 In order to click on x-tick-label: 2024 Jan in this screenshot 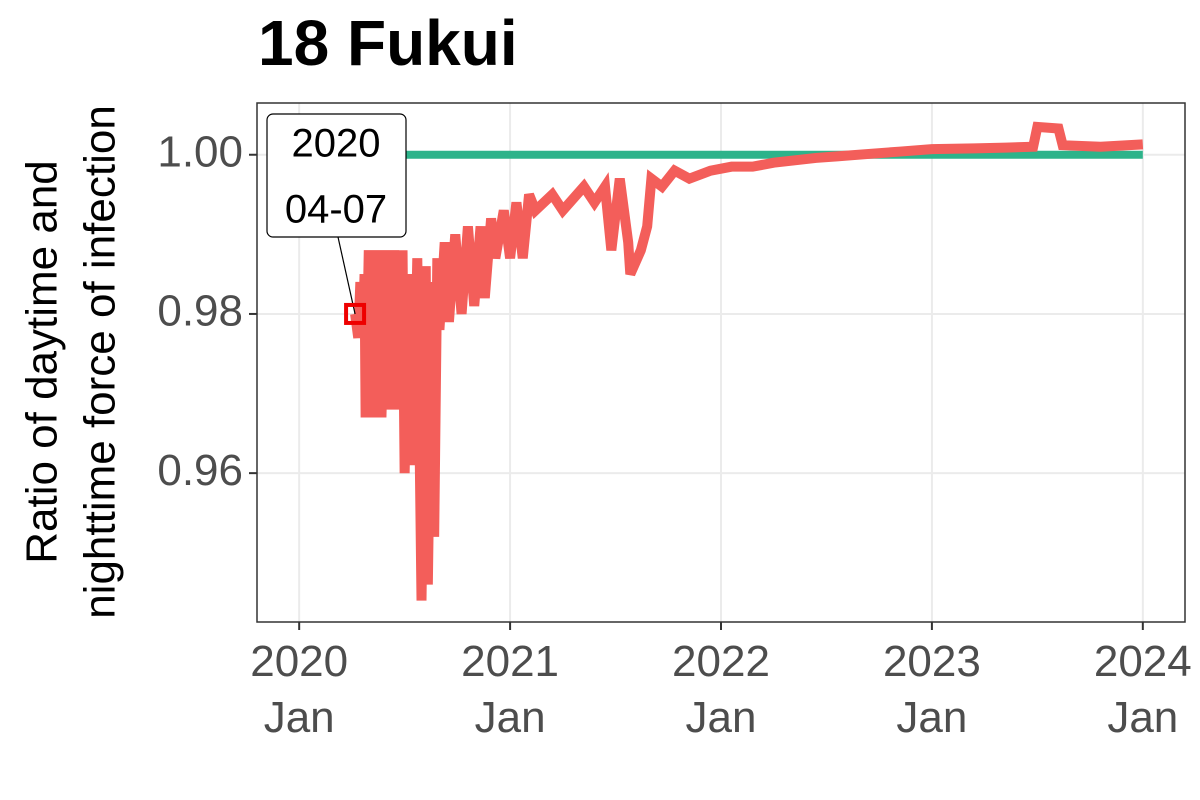, I will do `click(1143, 689)`.